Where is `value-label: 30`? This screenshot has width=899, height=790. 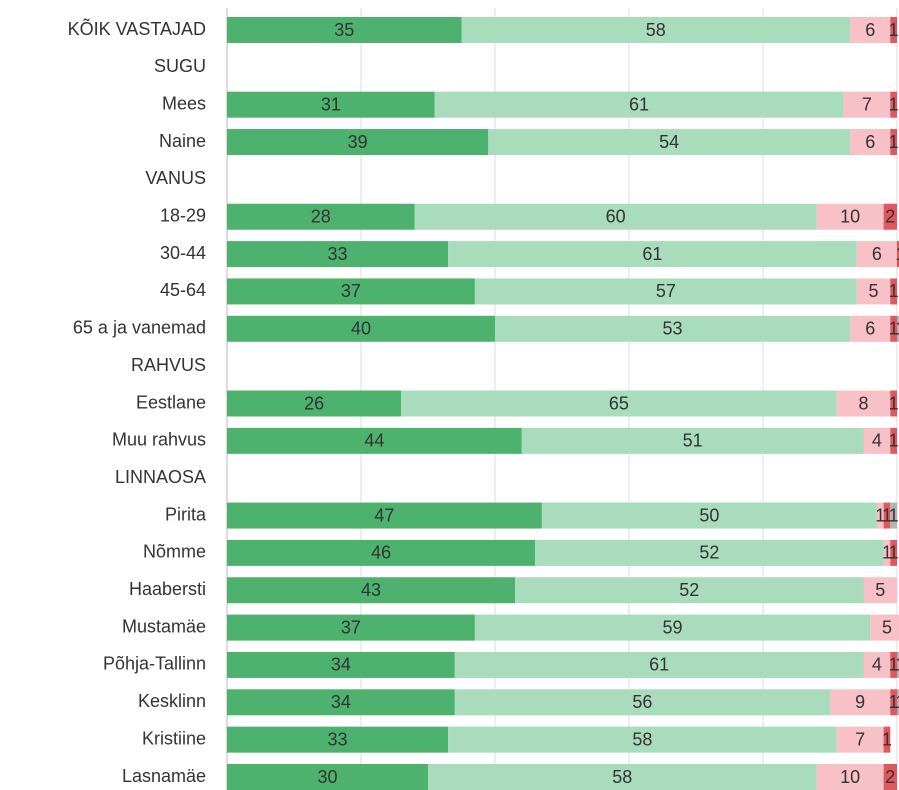
value-label: 30 is located at coordinates (327, 777).